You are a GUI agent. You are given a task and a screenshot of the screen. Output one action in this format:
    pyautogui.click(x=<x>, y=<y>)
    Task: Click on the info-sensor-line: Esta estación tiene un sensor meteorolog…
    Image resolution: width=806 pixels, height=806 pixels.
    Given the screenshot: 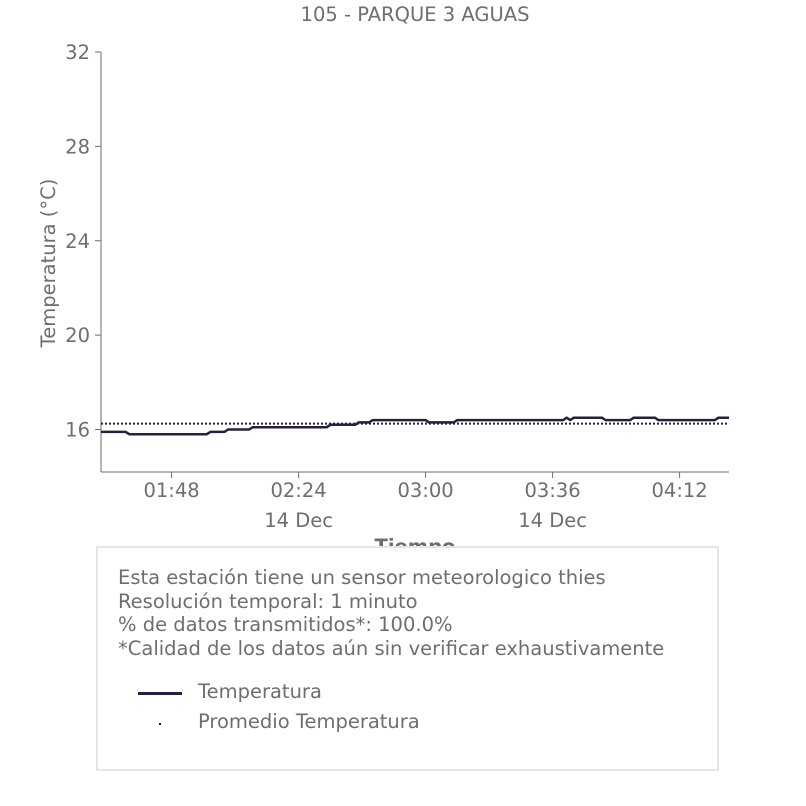 What is the action you would take?
    pyautogui.click(x=362, y=577)
    